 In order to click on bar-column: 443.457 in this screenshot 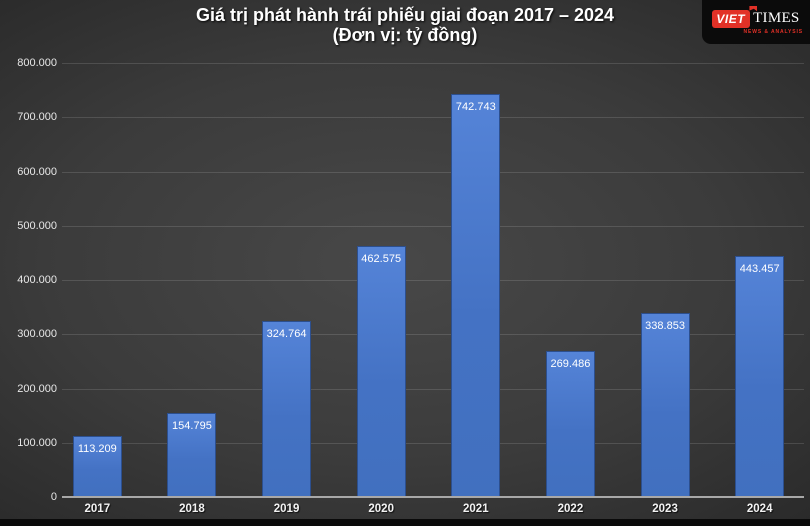, I will do `click(759, 280)`.